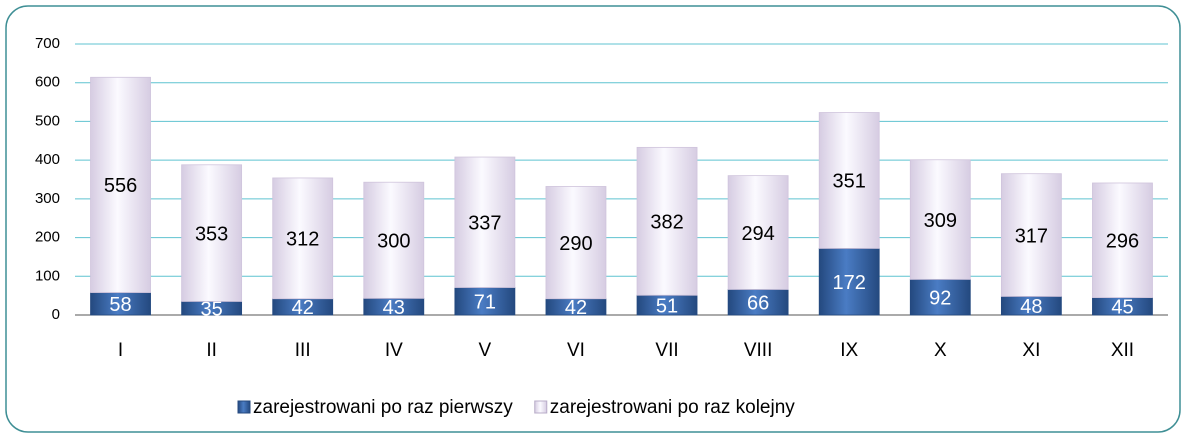 The height and width of the screenshot is (438, 1186). Describe the element at coordinates (56, 314) in the screenshot. I see `y-tick-label: 0` at that location.